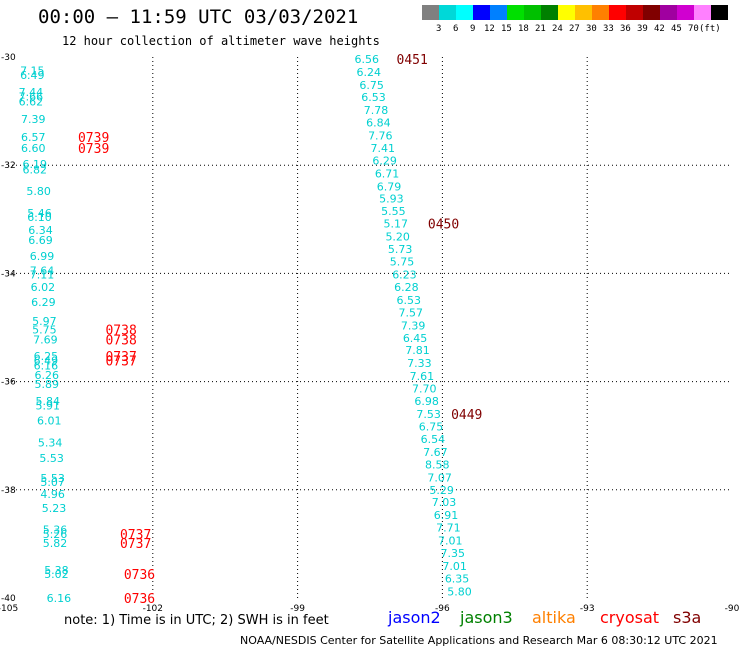 This screenshot has width=740, height=650. I want to click on wave-height-point: 7.39, so click(33, 119).